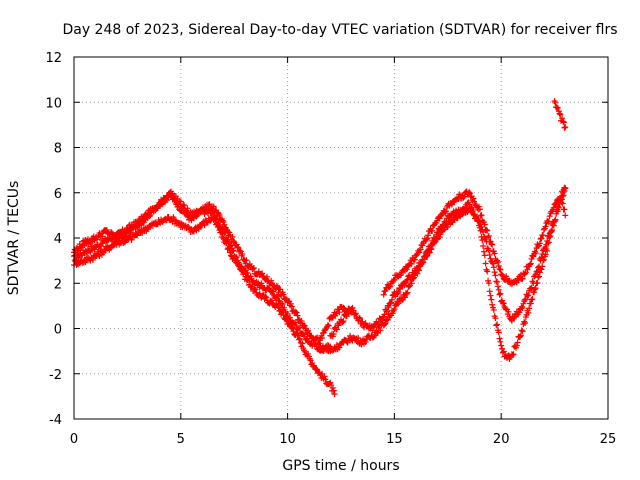 Image resolution: width=640 pixels, height=480 pixels. What do you see at coordinates (394, 439) in the screenshot?
I see `x-tick-label: 15` at bounding box center [394, 439].